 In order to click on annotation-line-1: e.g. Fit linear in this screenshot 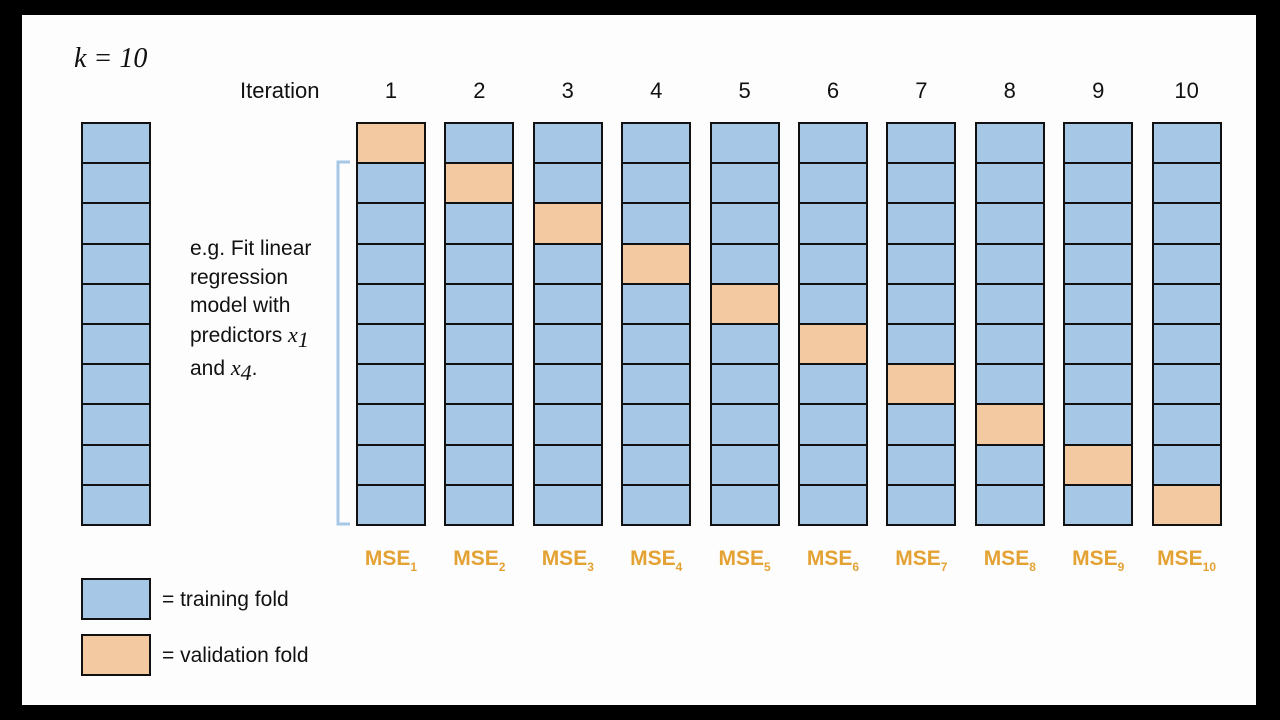, I will do `click(251, 248)`.